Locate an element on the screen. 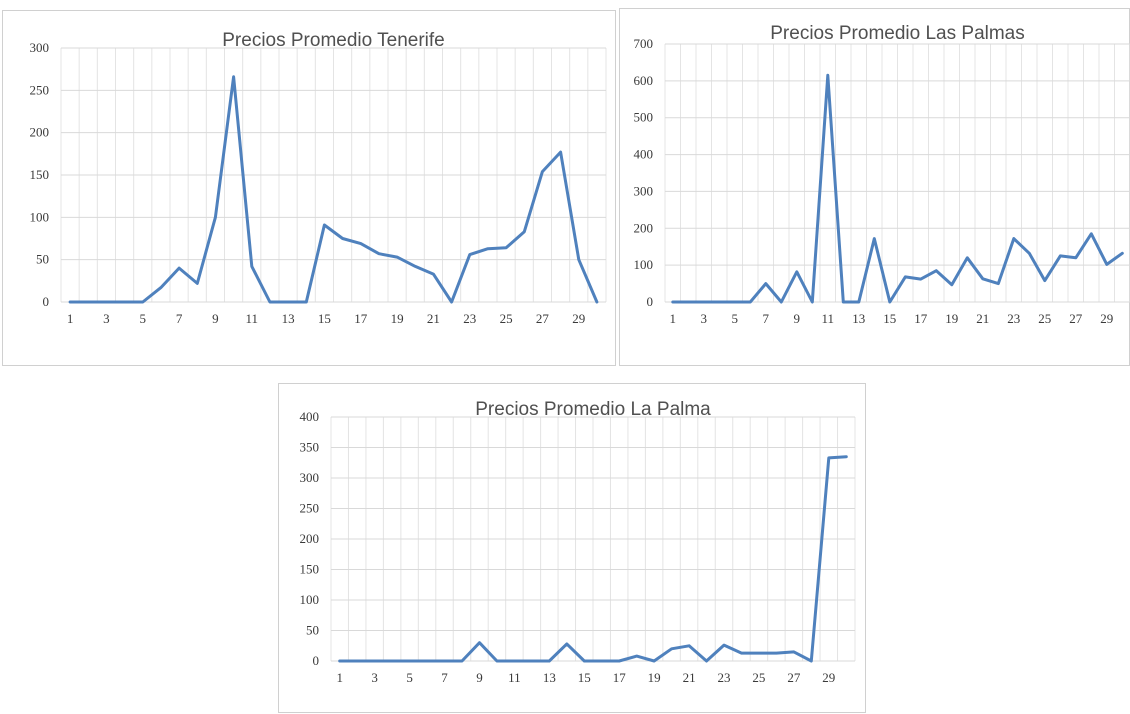  y-tick-label: 500 is located at coordinates (644, 117).